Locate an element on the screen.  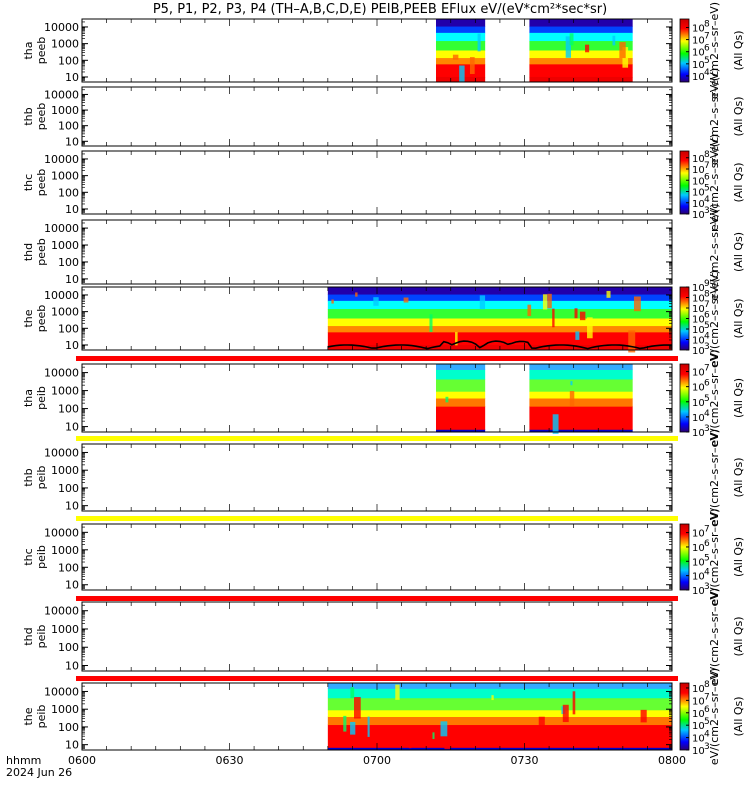
density-line is located at coordinates (499, 345).